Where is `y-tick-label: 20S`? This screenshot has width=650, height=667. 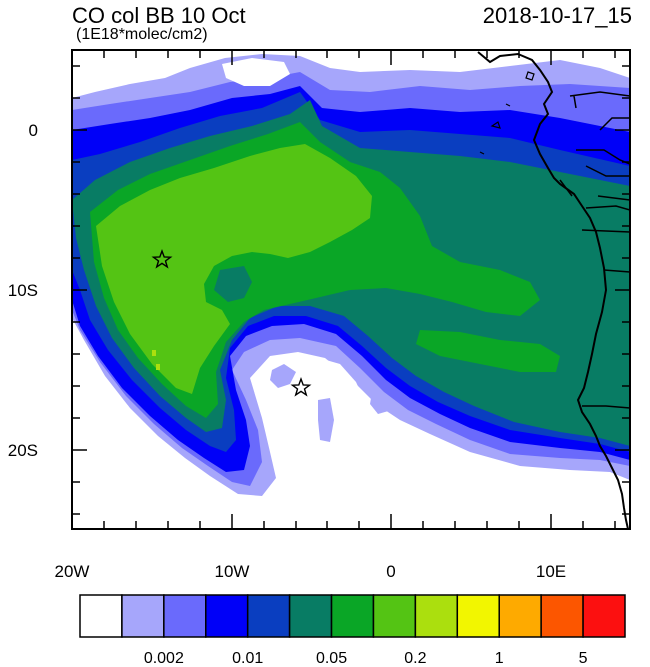
y-tick-label: 20S is located at coordinates (23, 450).